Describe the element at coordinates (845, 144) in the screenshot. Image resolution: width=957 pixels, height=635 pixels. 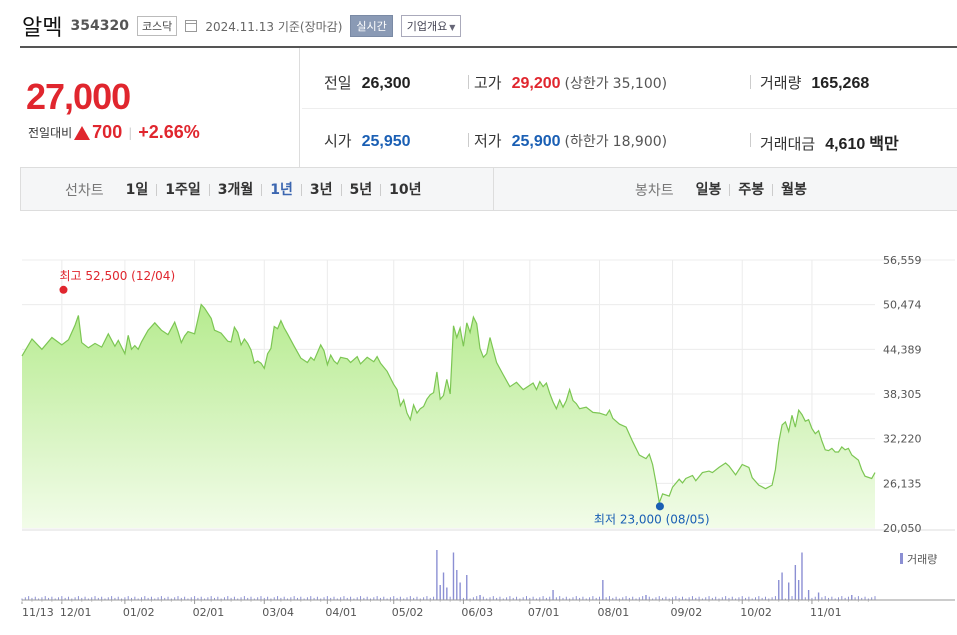
I see `trade-value: 4,610` at that location.